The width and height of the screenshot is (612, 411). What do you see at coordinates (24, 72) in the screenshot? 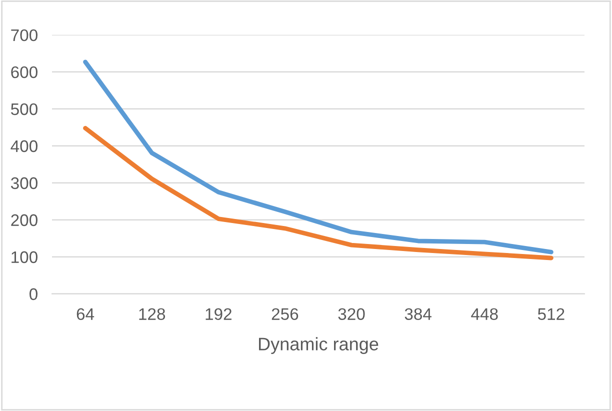
I see `y-tick-label: 600` at bounding box center [24, 72].